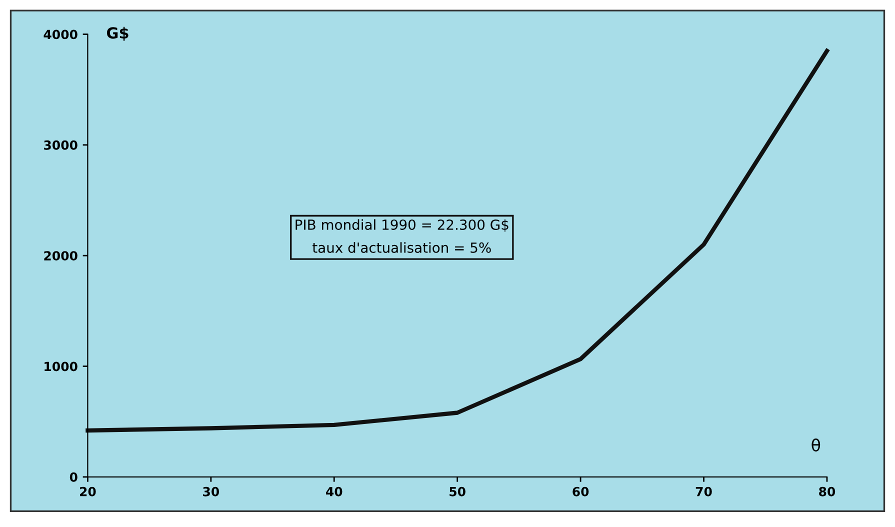 Image resolution: width=895 pixels, height=527 pixels. What do you see at coordinates (704, 491) in the screenshot?
I see `x-tick-label: 70` at bounding box center [704, 491].